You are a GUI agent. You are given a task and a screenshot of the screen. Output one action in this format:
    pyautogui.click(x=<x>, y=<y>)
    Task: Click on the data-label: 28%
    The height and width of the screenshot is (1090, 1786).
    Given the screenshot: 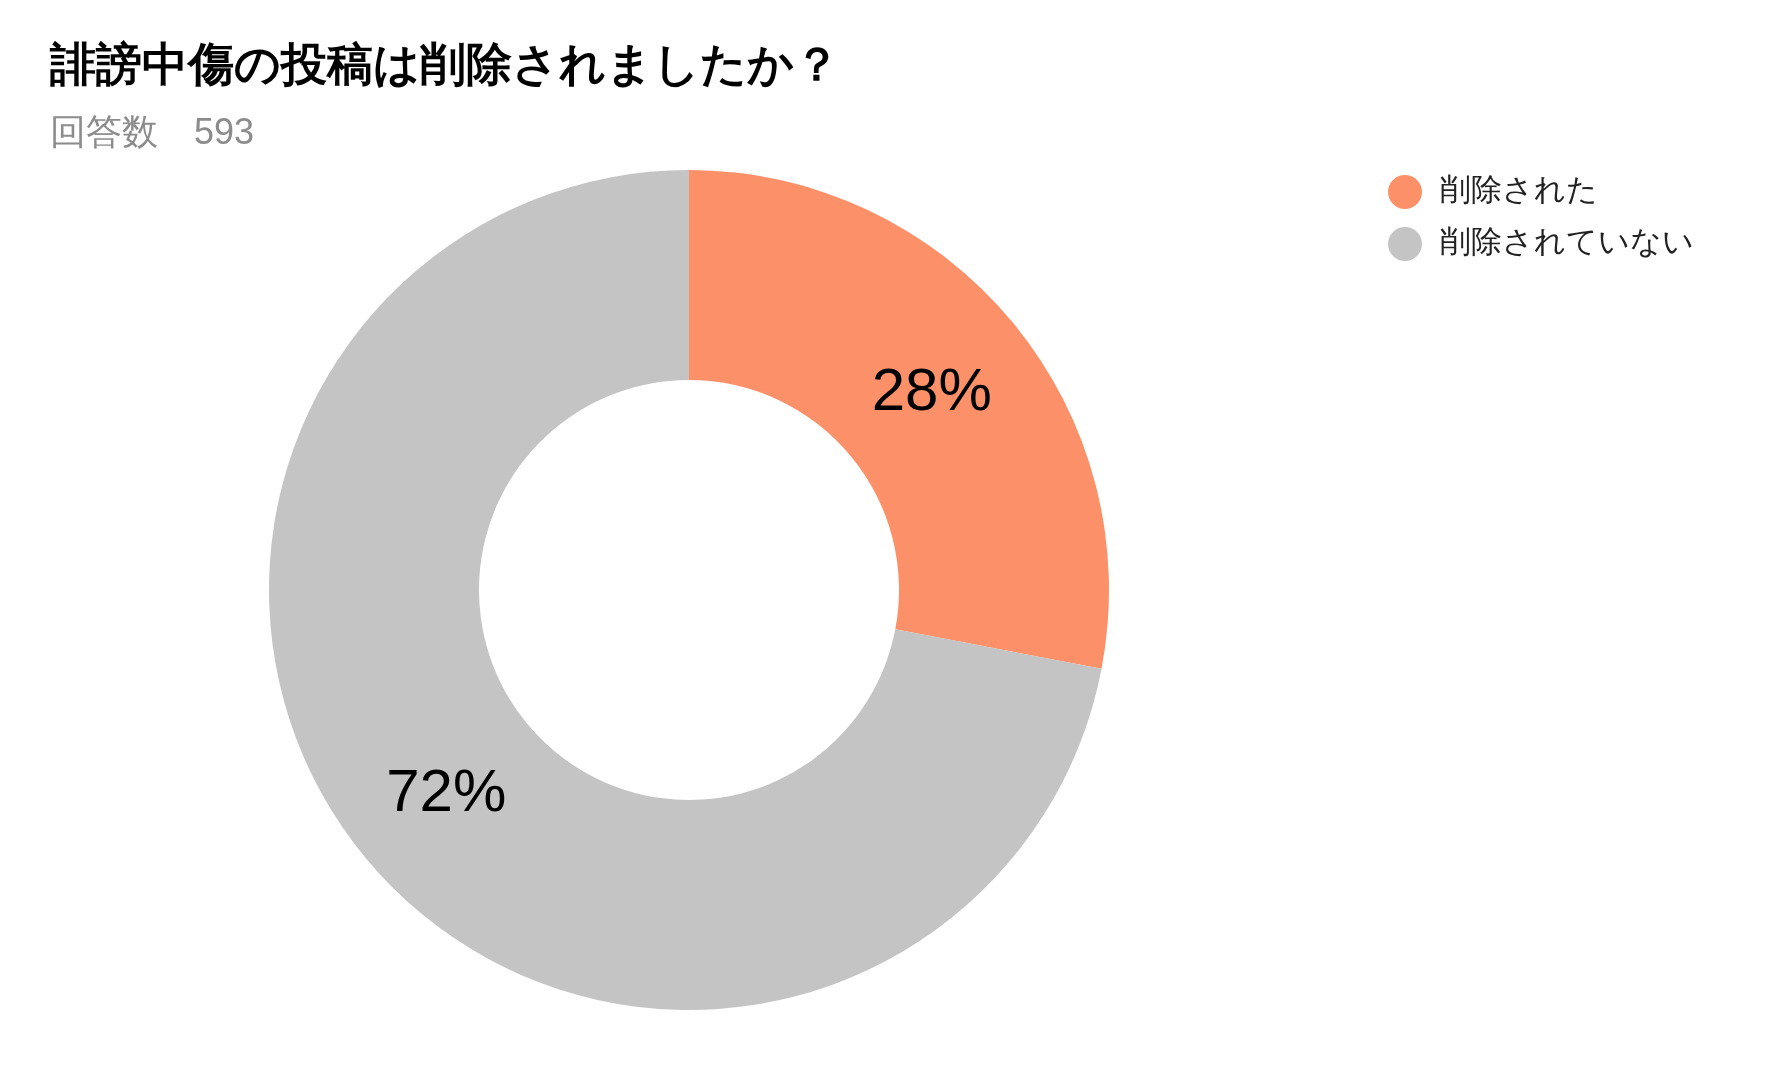 What is the action you would take?
    pyautogui.click(x=931, y=389)
    